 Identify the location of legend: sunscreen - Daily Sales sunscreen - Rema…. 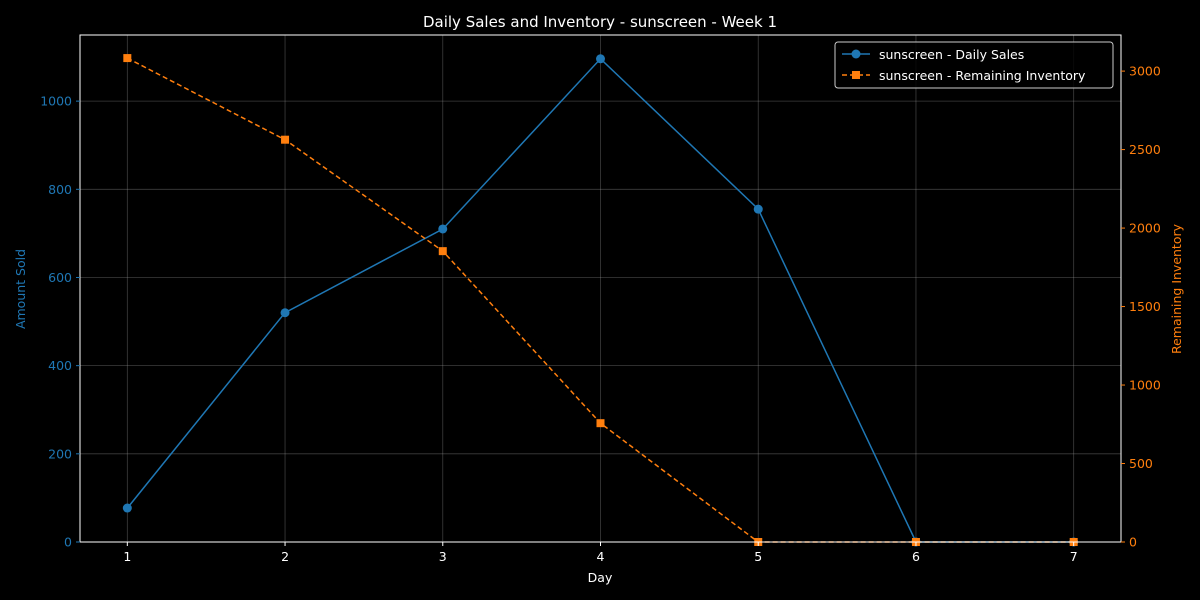
(974, 65).